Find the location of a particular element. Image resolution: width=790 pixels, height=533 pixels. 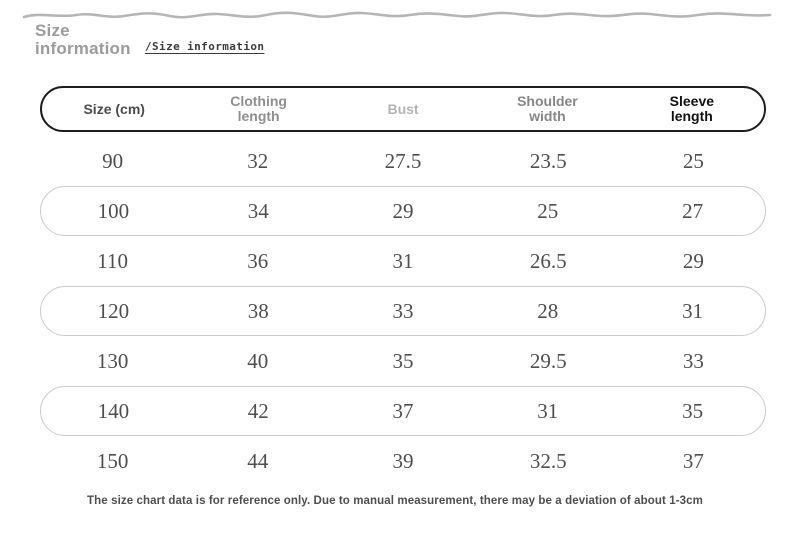

table-cell: 27.5 is located at coordinates (403, 160).